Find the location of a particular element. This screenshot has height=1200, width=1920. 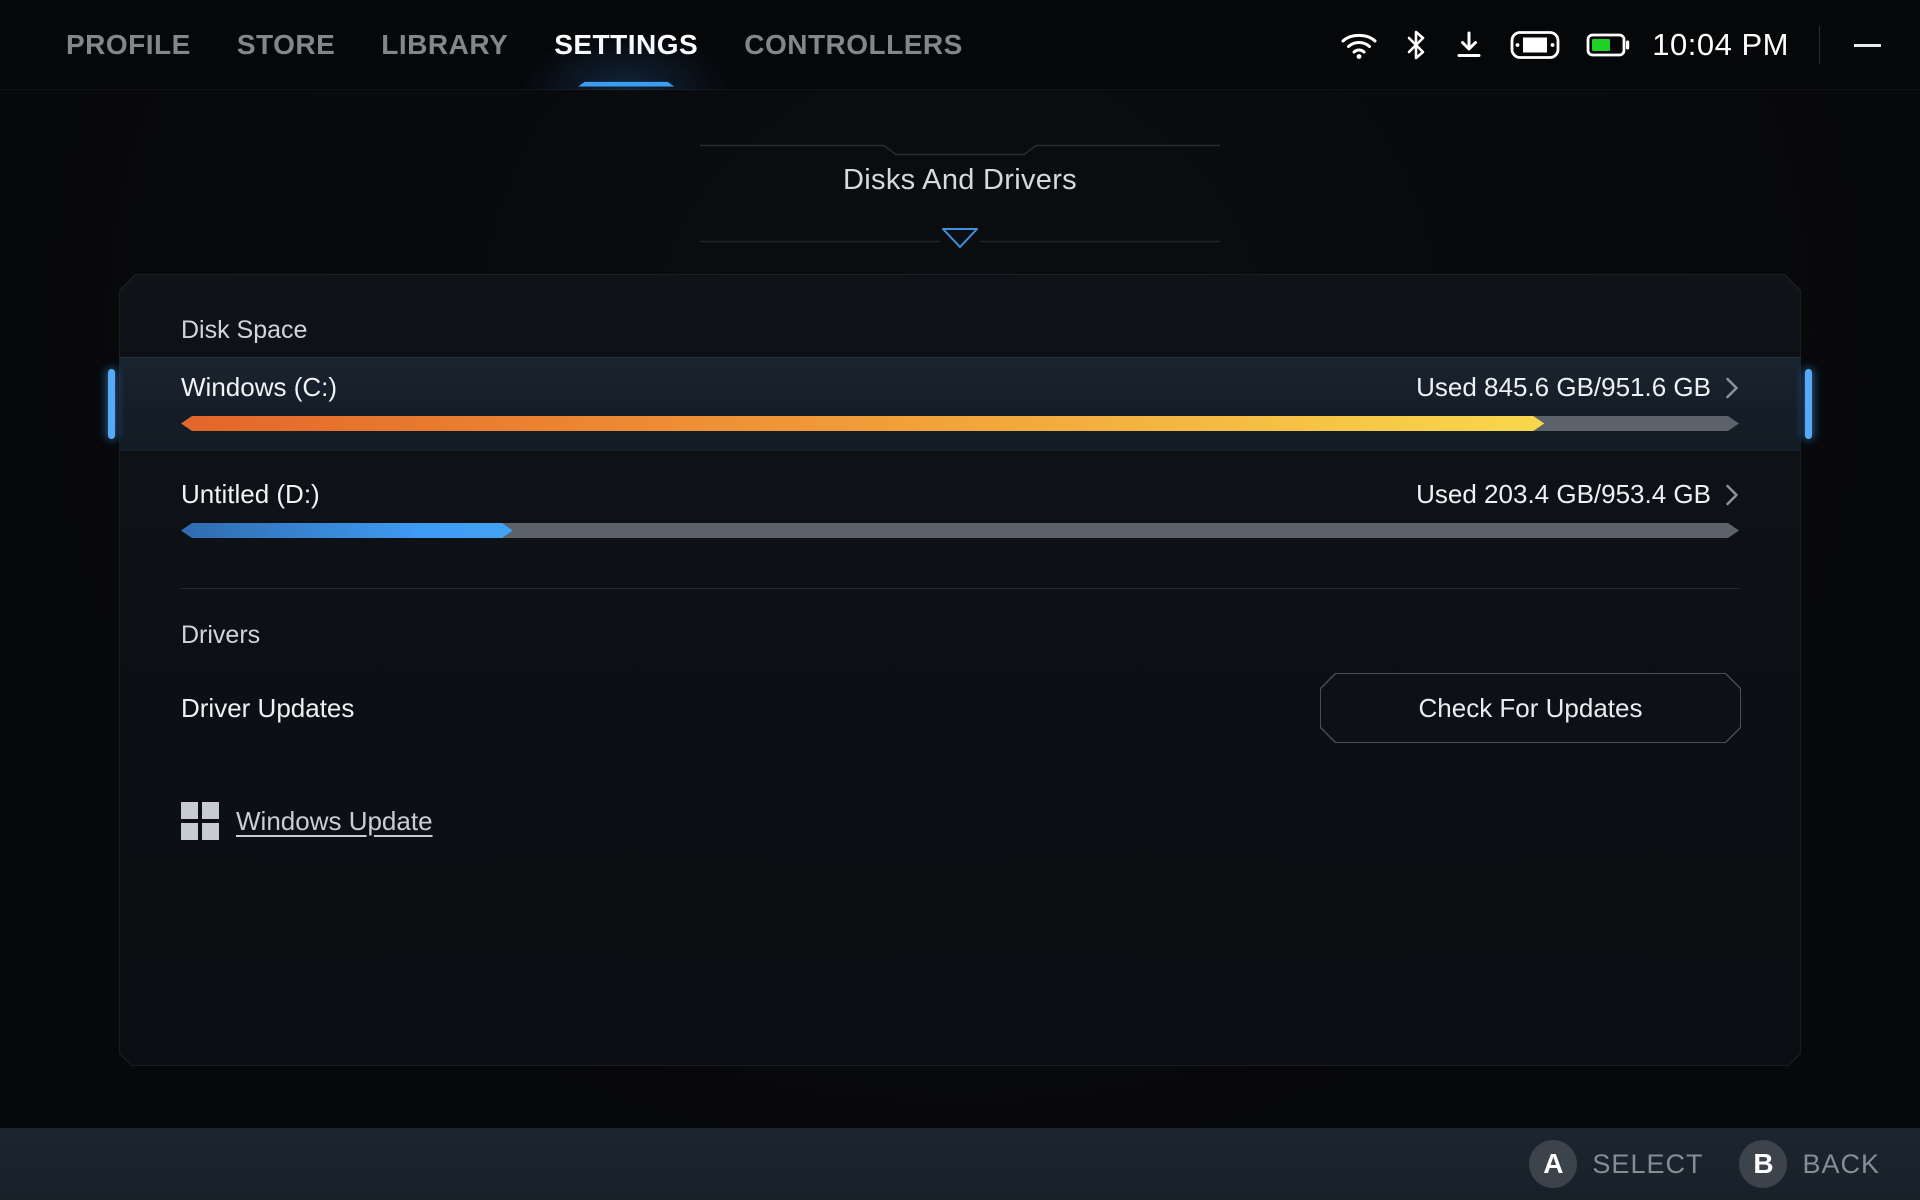

handheld-console-icon is located at coordinates (1535, 45).